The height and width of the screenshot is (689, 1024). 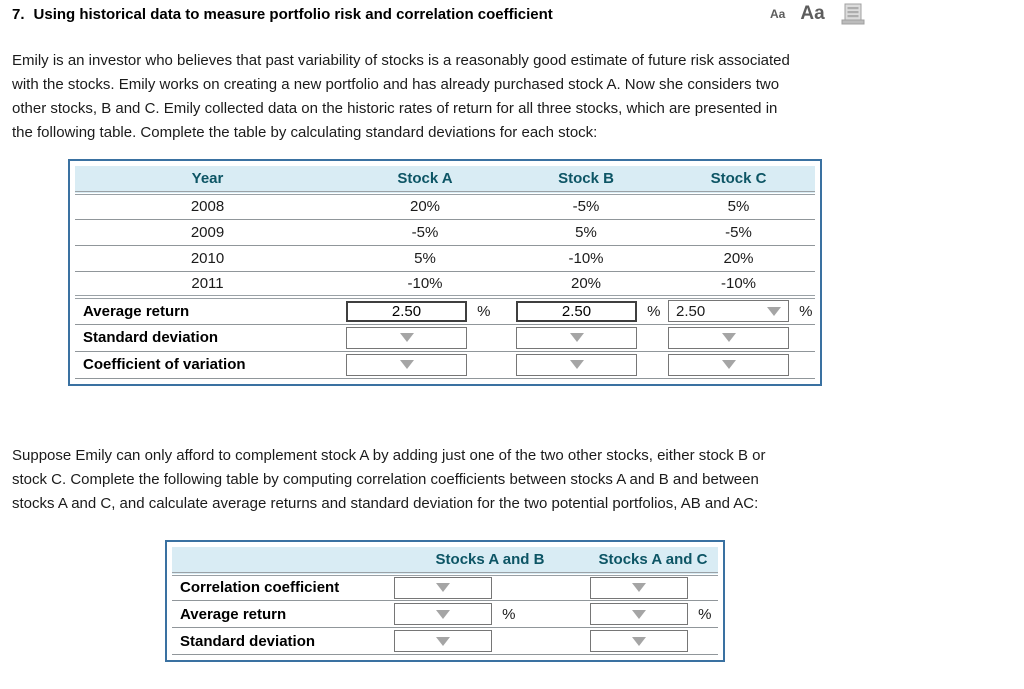 I want to click on average-return-row: Average return % % 2.50 %, so click(x=445, y=311).